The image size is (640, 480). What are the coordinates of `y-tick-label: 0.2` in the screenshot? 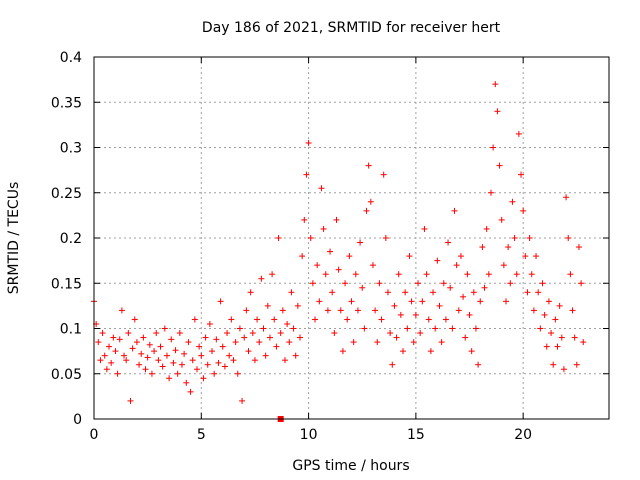 It's located at (71, 239).